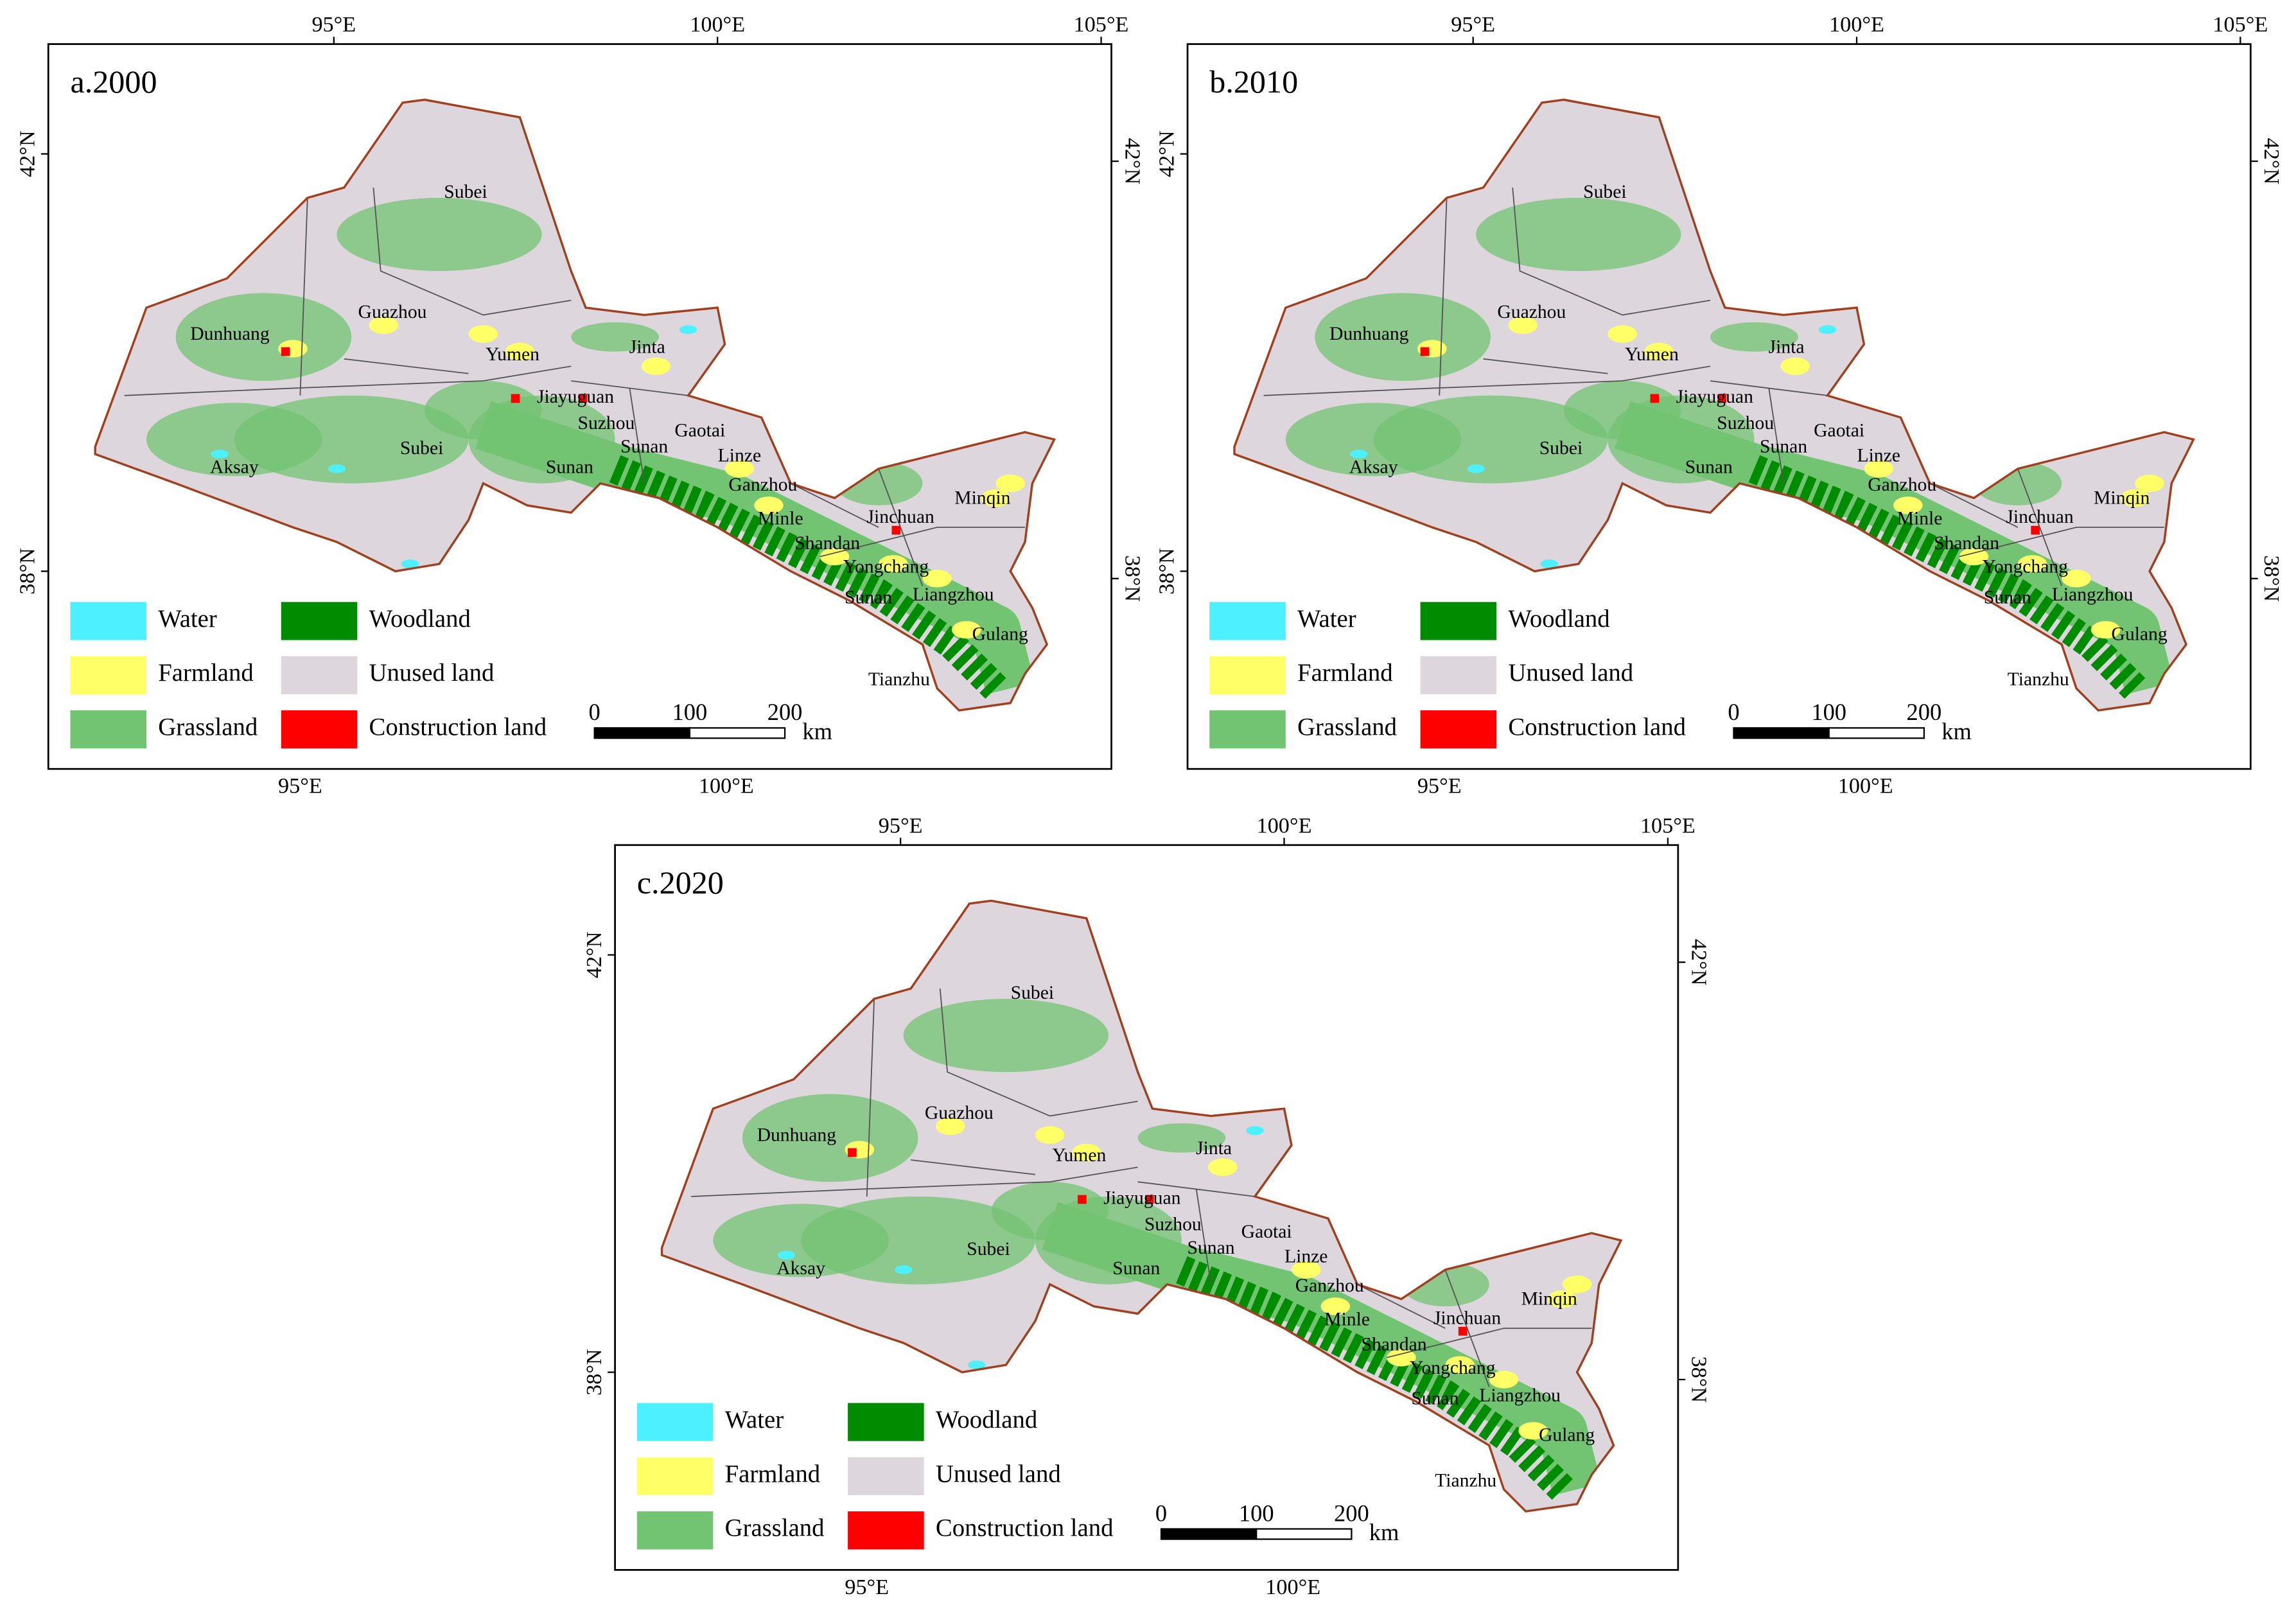 Image resolution: width=2296 pixels, height=1614 pixels. I want to click on place-label: Guazhou, so click(392, 312).